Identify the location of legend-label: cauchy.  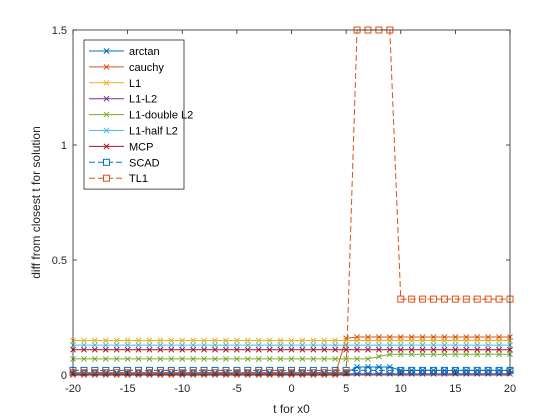
(146, 68).